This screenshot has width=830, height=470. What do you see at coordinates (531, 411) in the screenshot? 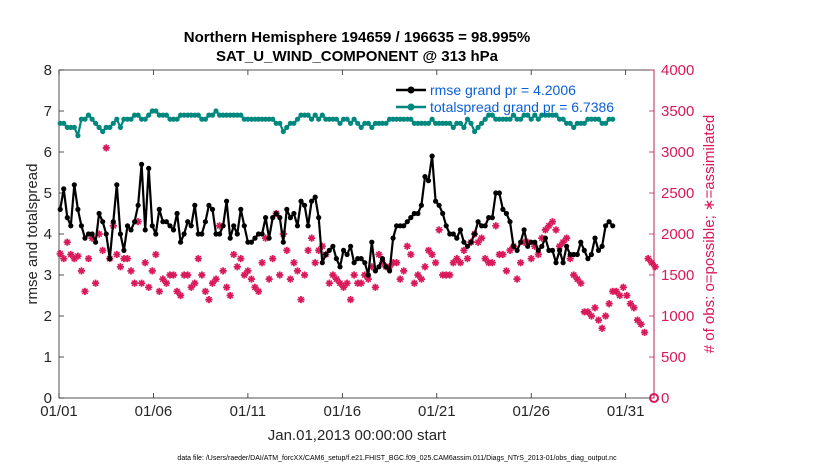
I see `x-tick-label: 01/26` at bounding box center [531, 411].